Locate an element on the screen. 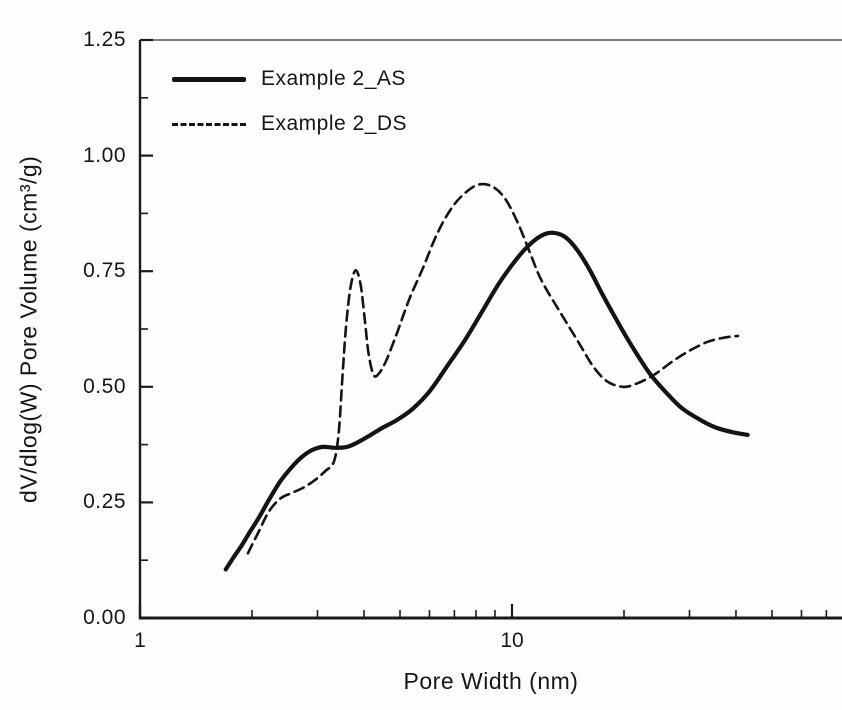  x-tick-label: 10 is located at coordinates (512, 640).